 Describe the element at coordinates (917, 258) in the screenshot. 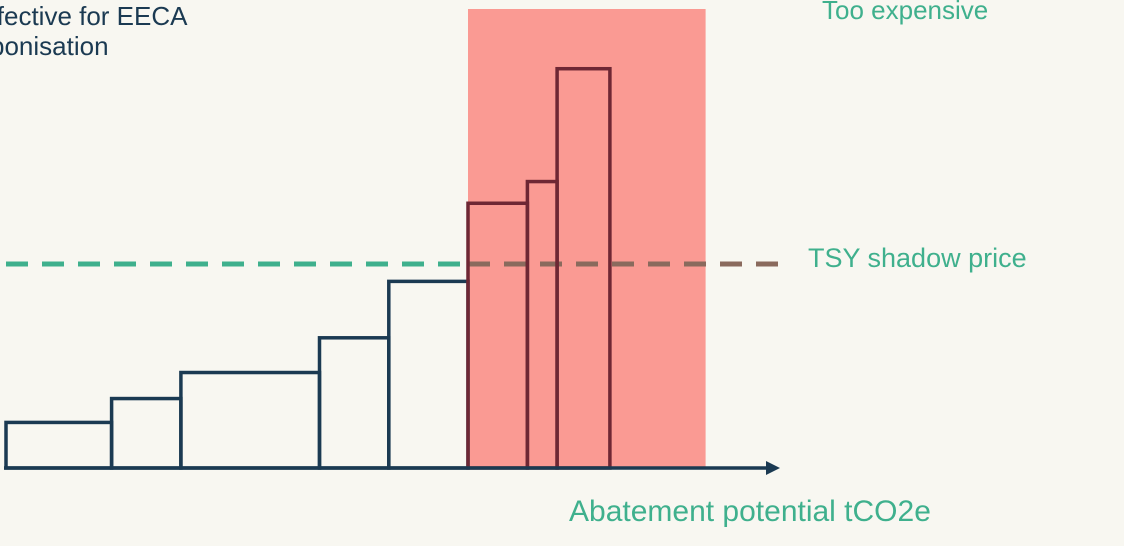

I see `shadow-price-label: TSY shadow price` at that location.